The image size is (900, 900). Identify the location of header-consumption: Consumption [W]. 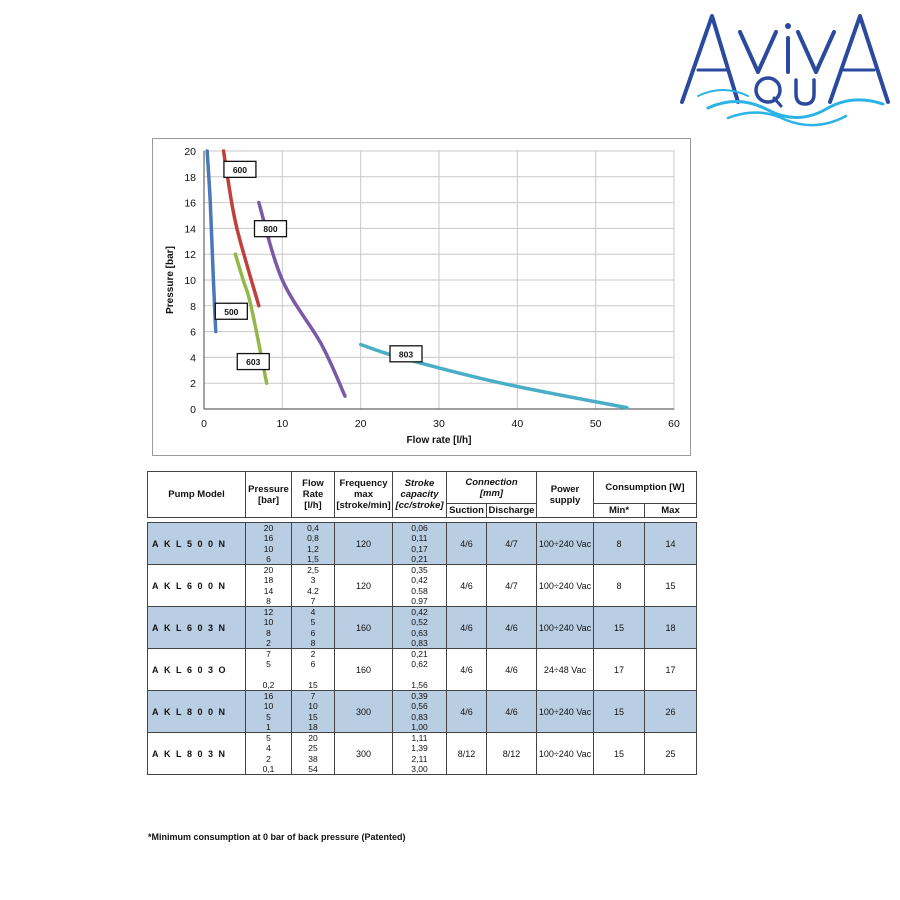
(645, 487).